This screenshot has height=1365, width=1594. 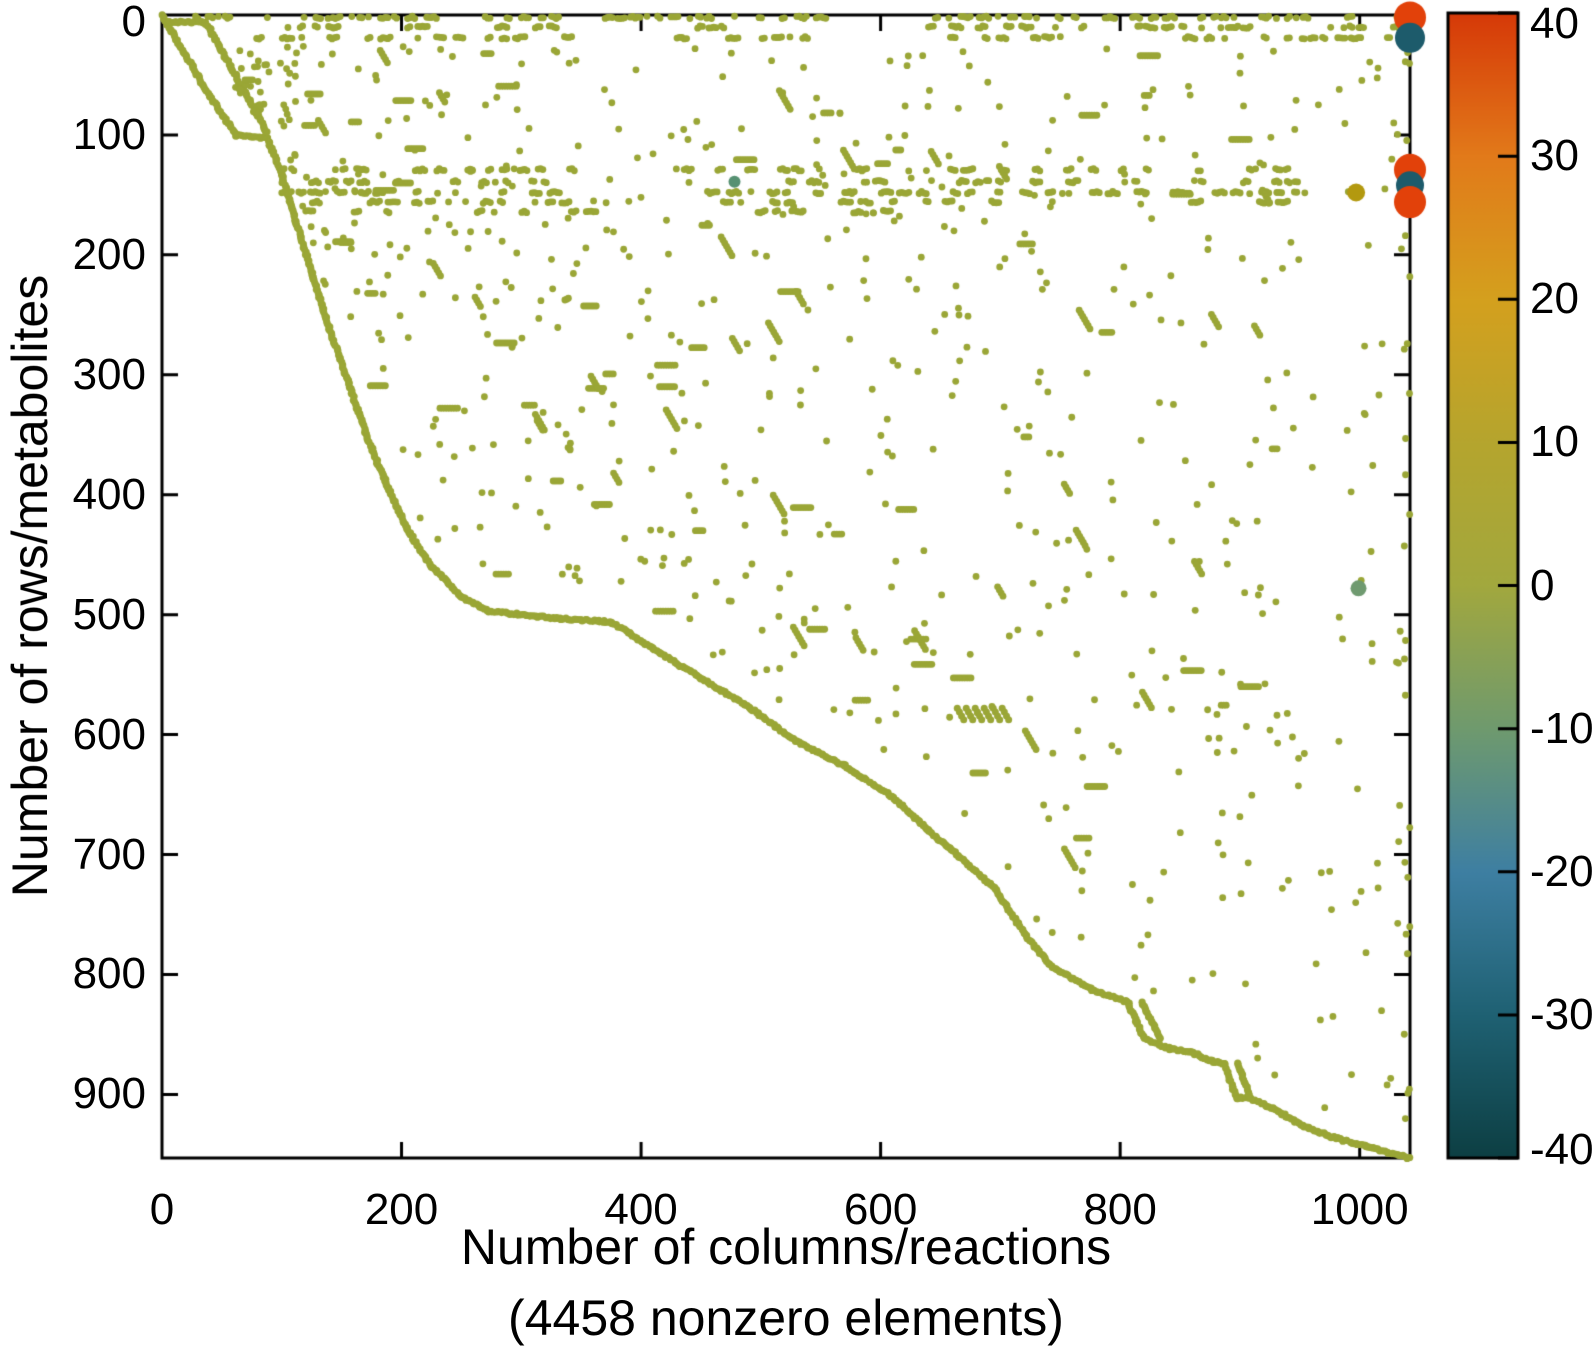 I want to click on y-tick-label: 400, so click(x=109, y=494).